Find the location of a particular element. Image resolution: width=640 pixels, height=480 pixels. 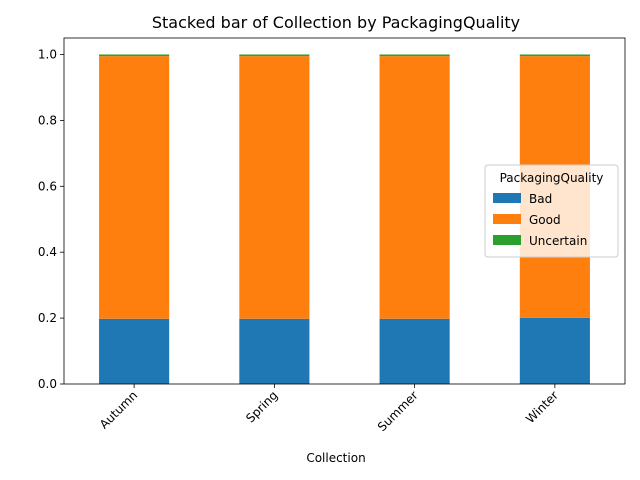

legend-label-bad: Bad is located at coordinates (540, 199).